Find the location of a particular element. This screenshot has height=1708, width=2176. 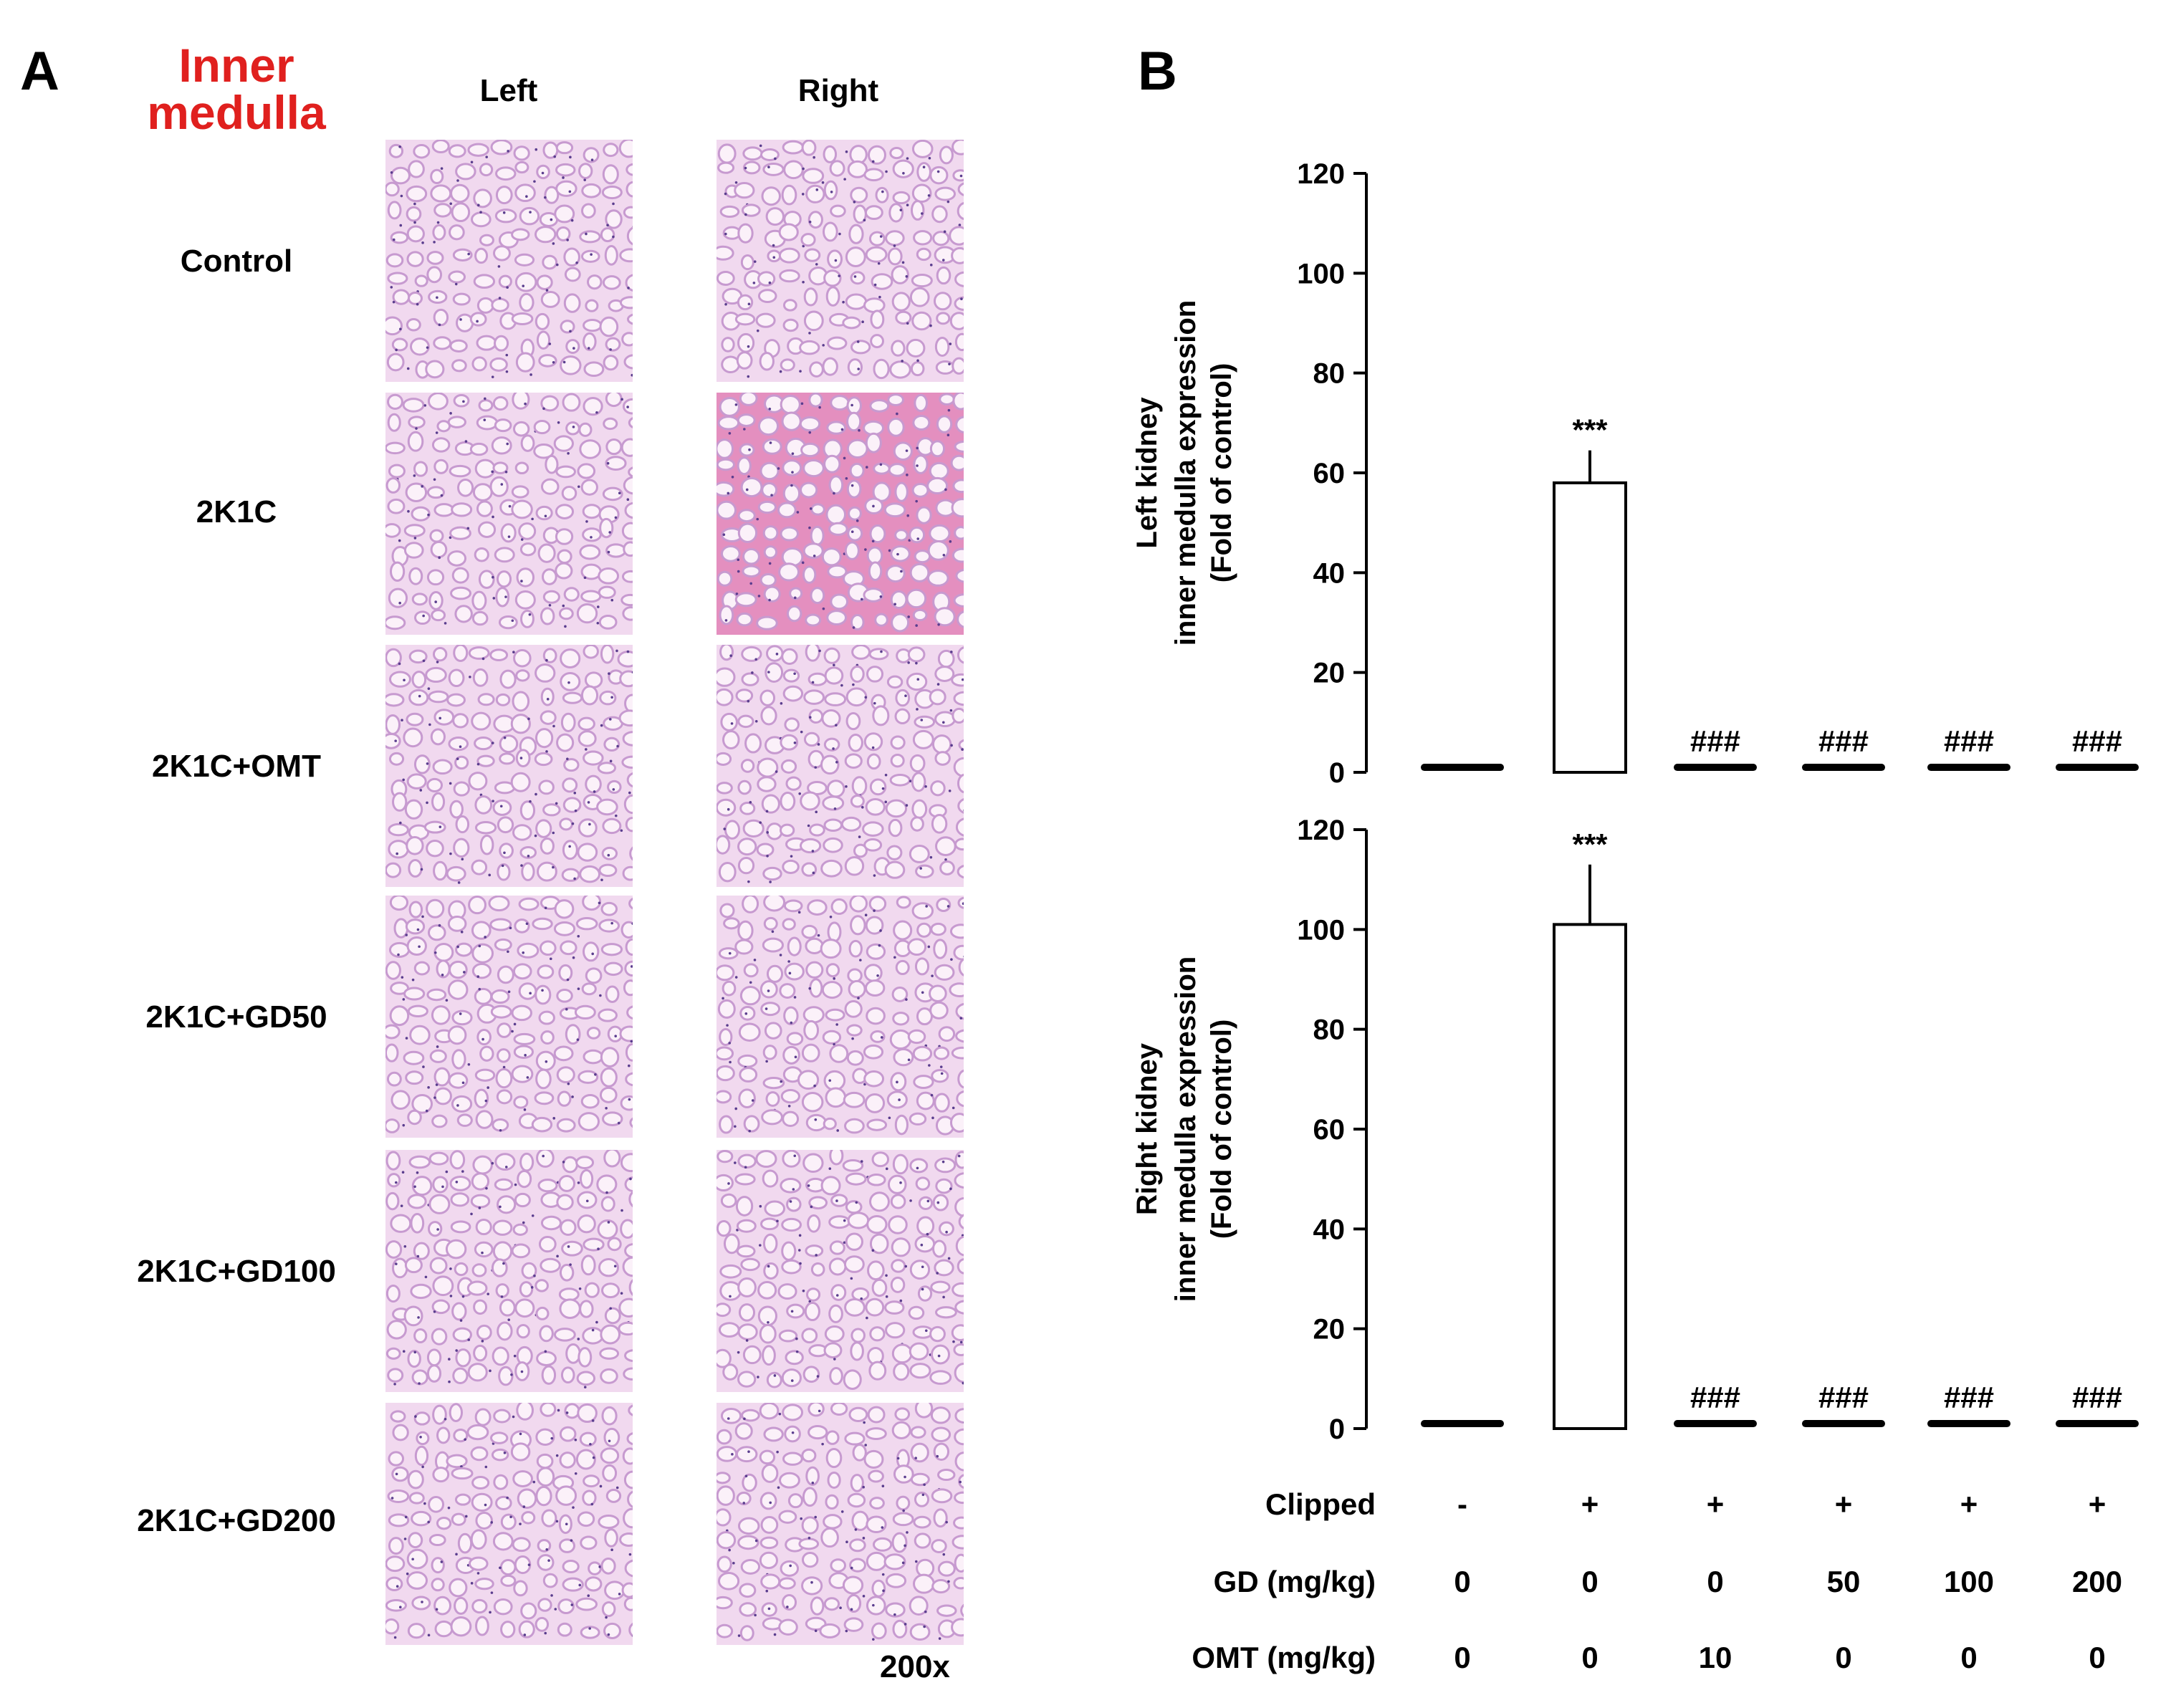

magnification-label: 200x is located at coordinates (915, 1666).